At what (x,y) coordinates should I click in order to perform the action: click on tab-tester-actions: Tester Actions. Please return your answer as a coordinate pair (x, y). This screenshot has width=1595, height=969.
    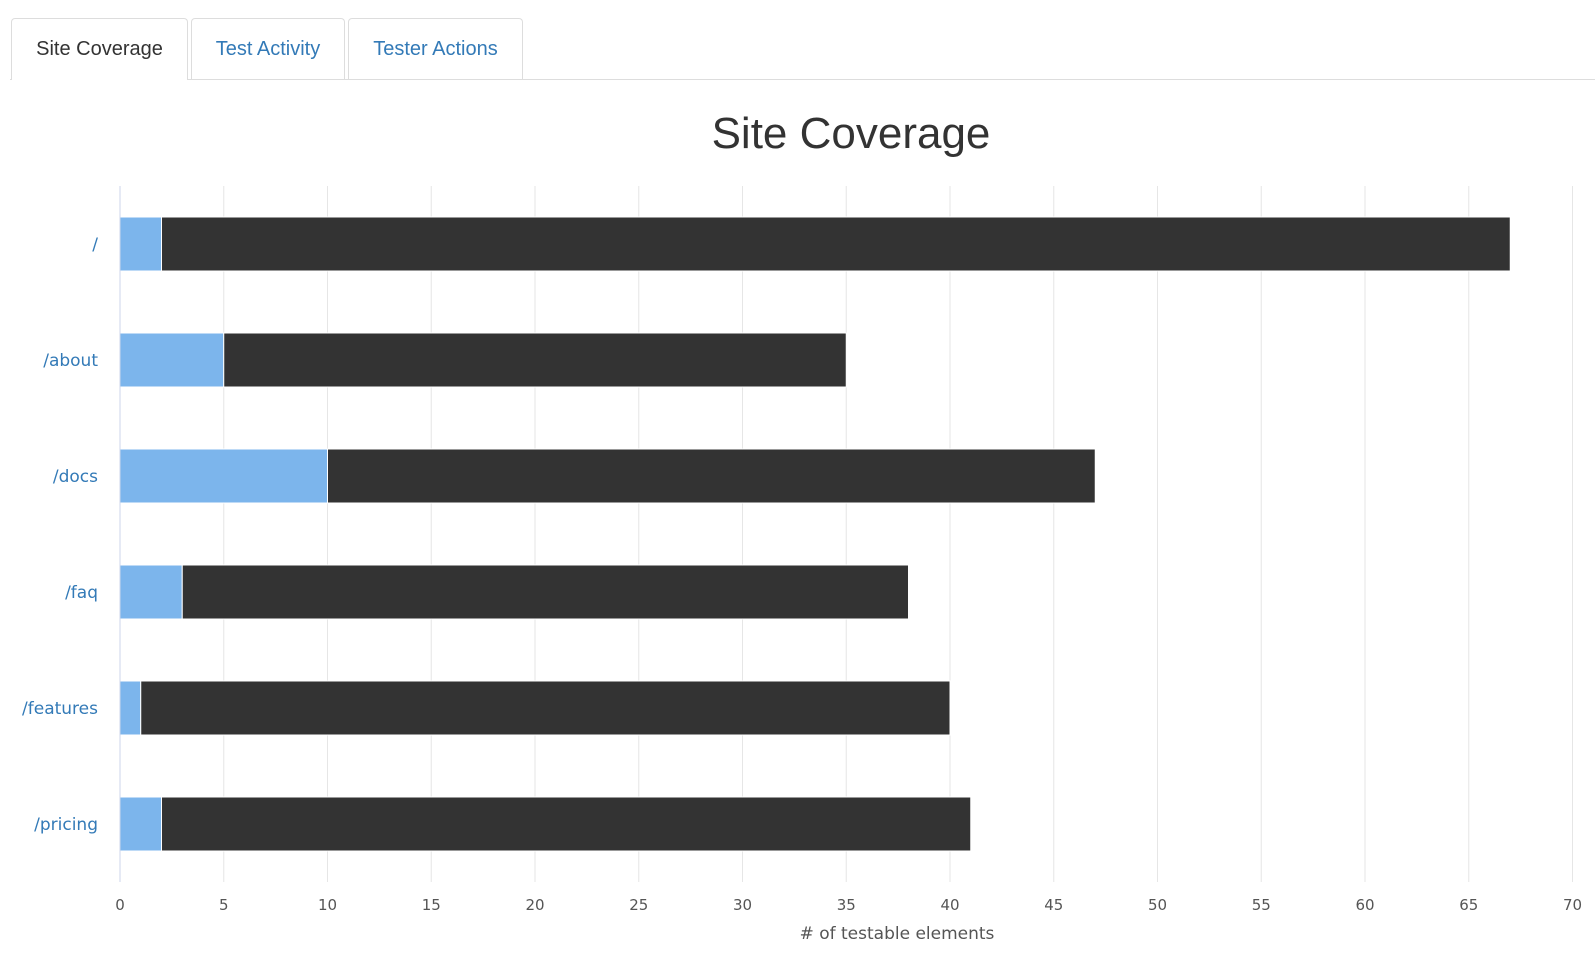
    Looking at the image, I should click on (435, 48).